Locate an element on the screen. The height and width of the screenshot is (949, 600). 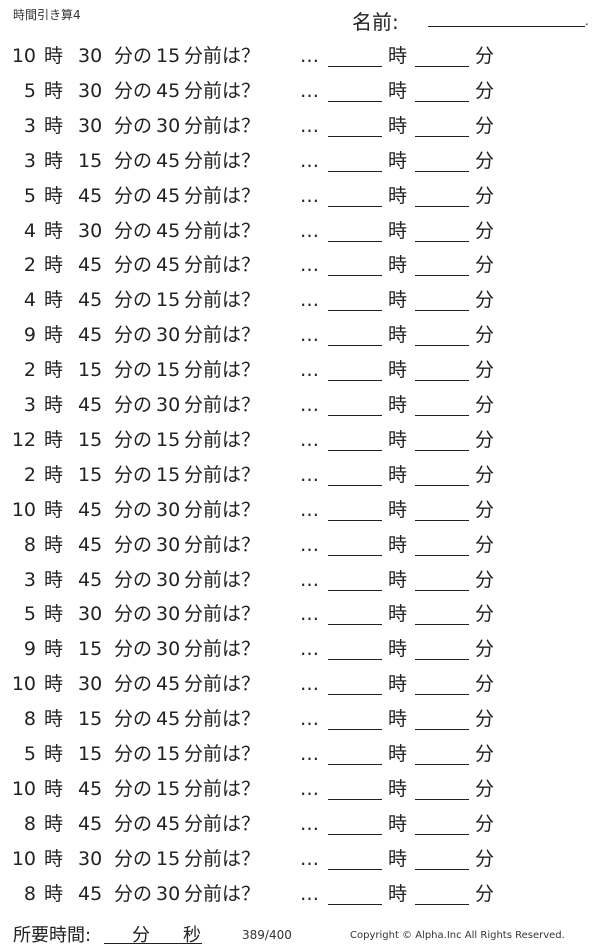
problem-row: 5 時 30 分の 45 分前は？… 時分 is located at coordinates (300, 96).